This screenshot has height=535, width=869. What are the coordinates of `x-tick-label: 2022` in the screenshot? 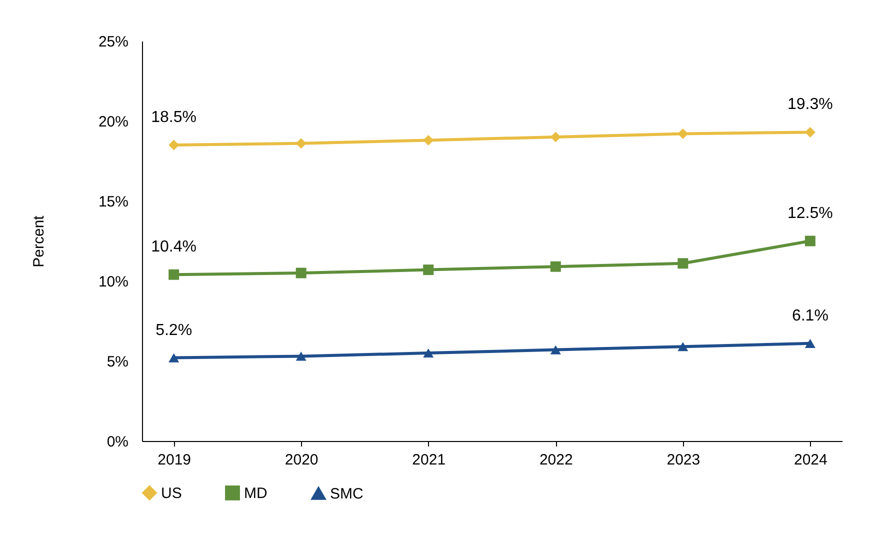 It's located at (556, 460).